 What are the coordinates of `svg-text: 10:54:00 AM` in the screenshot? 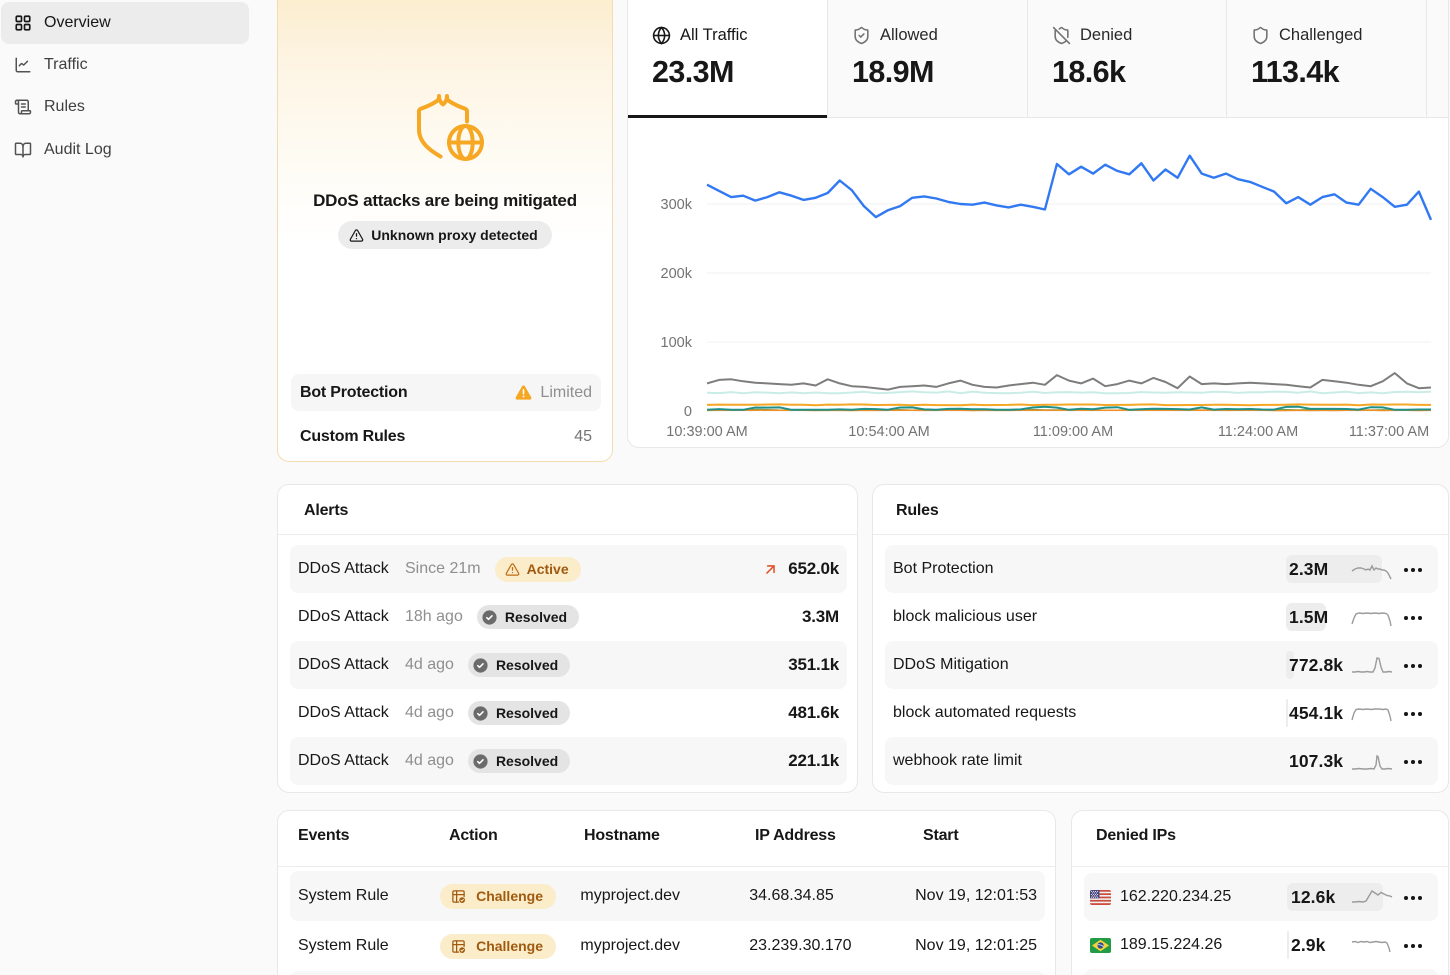 It's located at (888, 432).